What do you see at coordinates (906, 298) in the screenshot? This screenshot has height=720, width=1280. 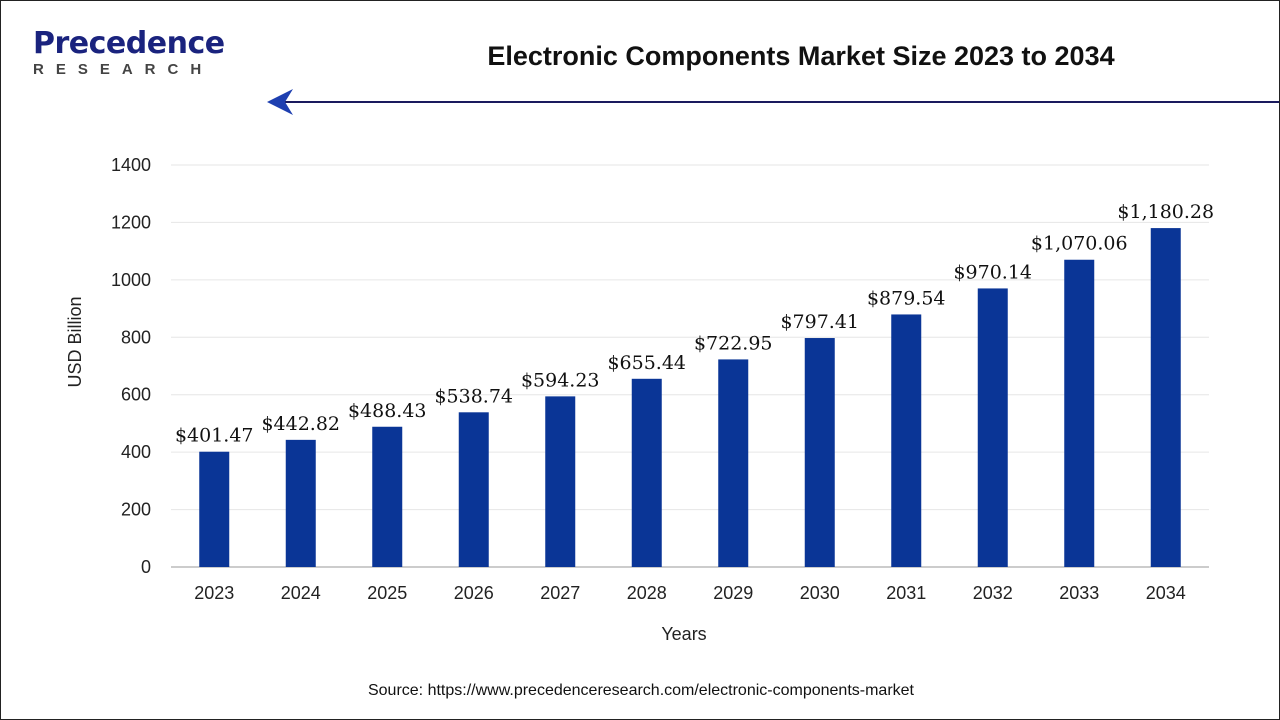 I see `data-label: $879.54` at bounding box center [906, 298].